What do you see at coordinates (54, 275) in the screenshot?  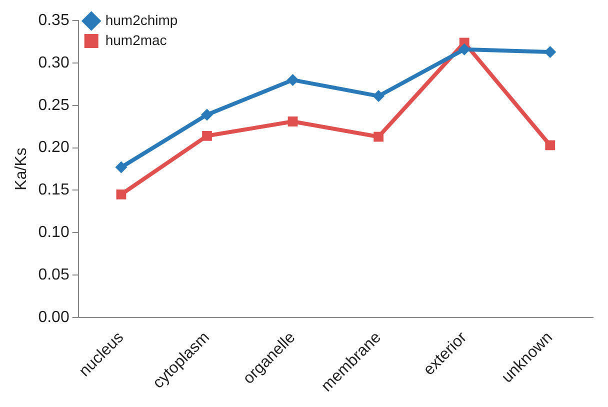 I see `y-tick-label: 0.05` at bounding box center [54, 275].